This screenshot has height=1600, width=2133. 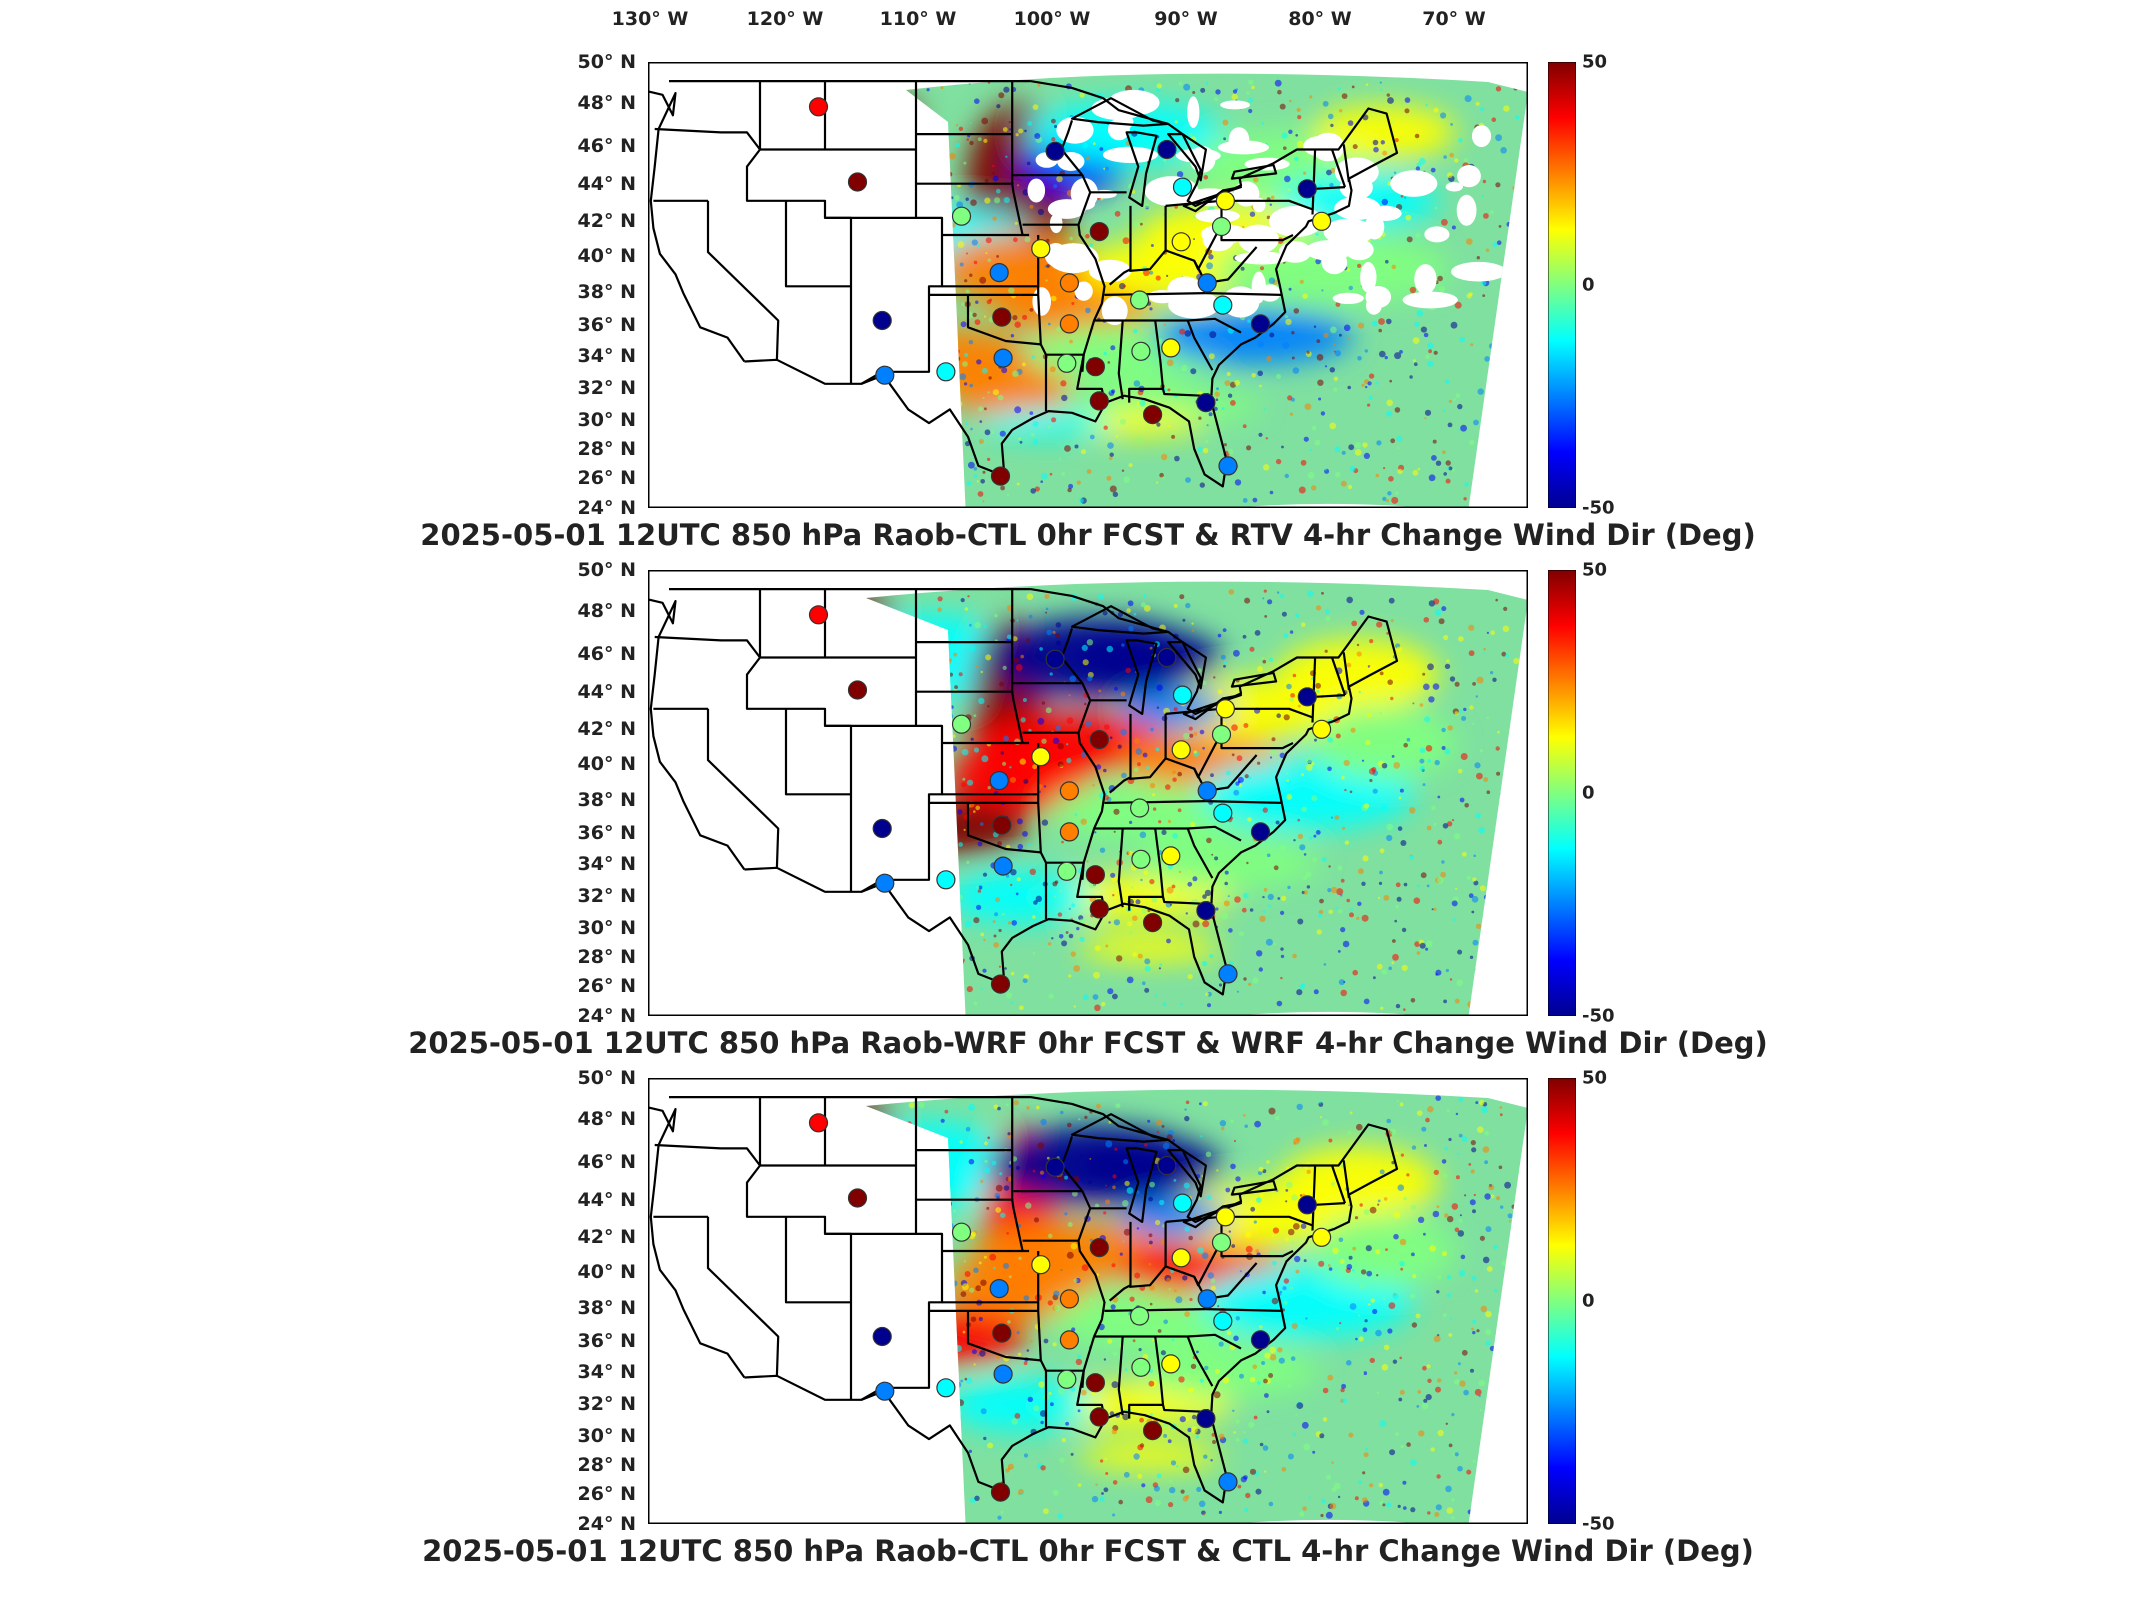 What do you see at coordinates (606, 1236) in the screenshot?
I see `lat-tick-label: 42° N` at bounding box center [606, 1236].